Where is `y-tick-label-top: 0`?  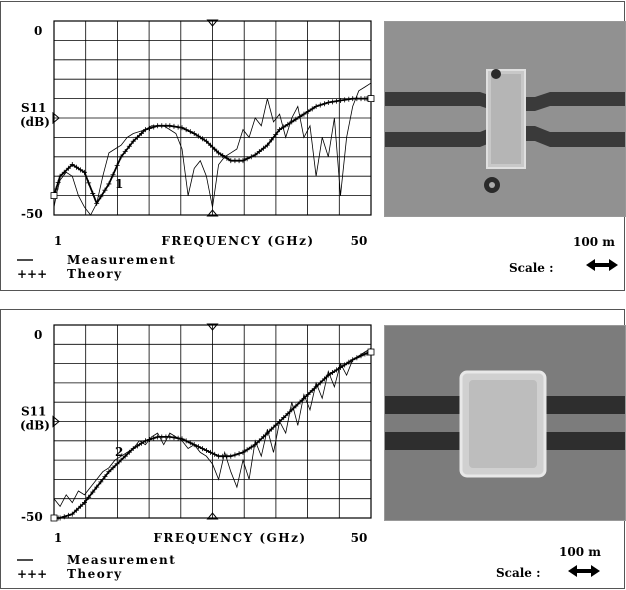 y-tick-label-top: 0 is located at coordinates (38, 335).